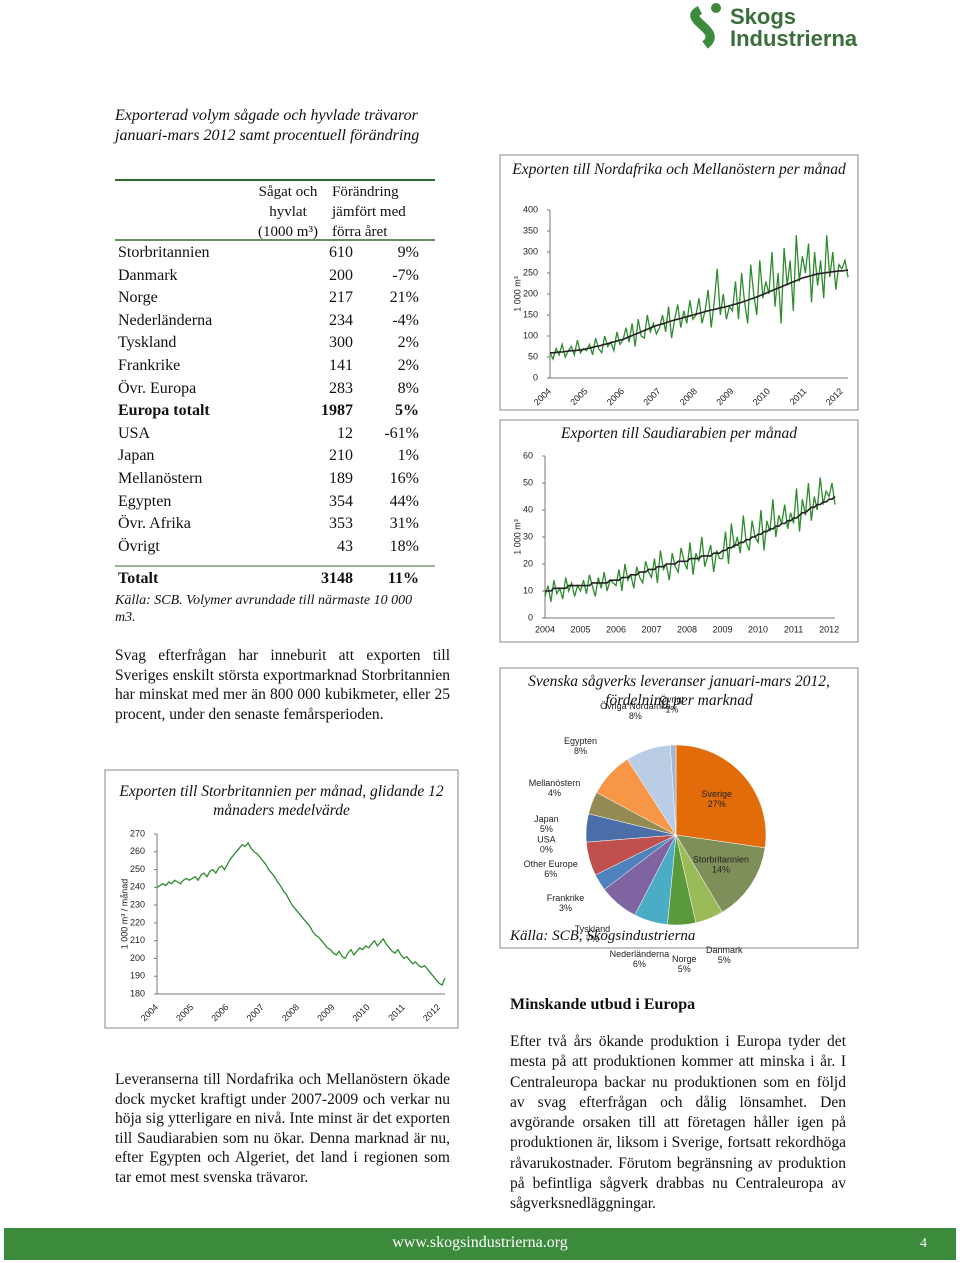 The width and height of the screenshot is (960, 1263). I want to click on y-tick-label: 400, so click(530, 209).